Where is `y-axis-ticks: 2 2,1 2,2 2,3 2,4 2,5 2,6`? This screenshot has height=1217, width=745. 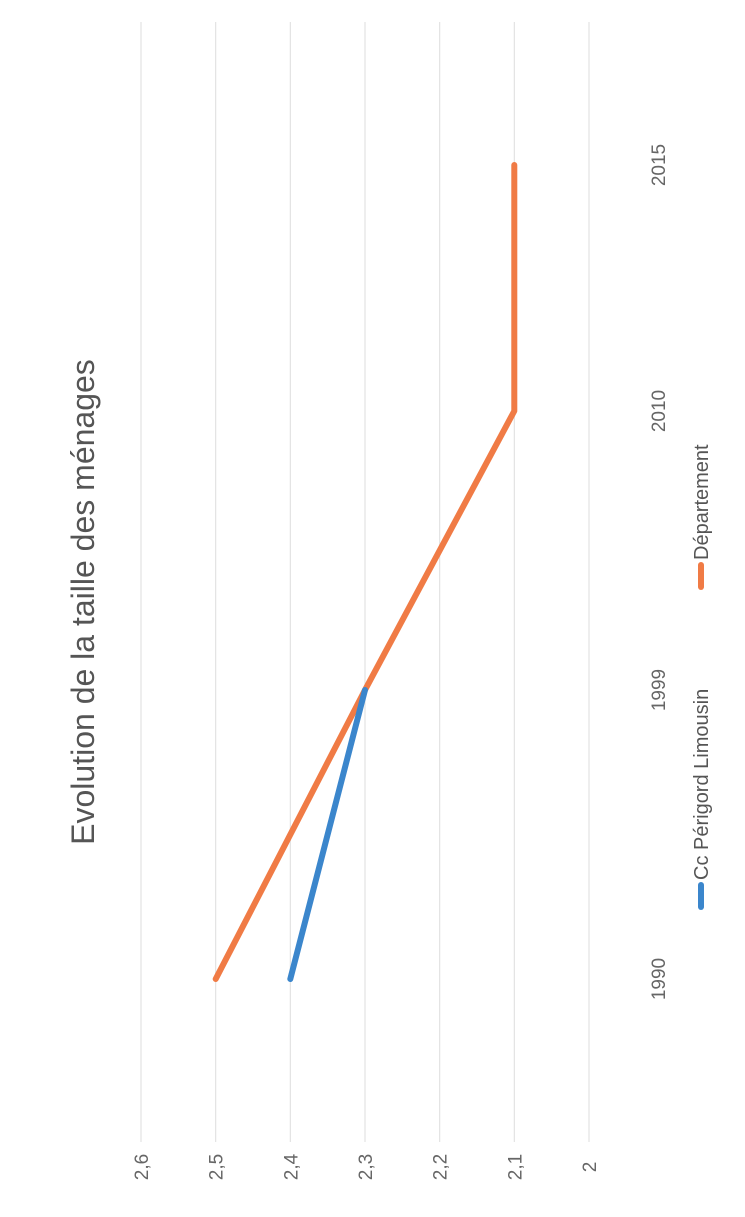
y-axis-ticks: 2 2,1 2,2 2,3 2,4 2,5 2,6 is located at coordinates (366, 1166).